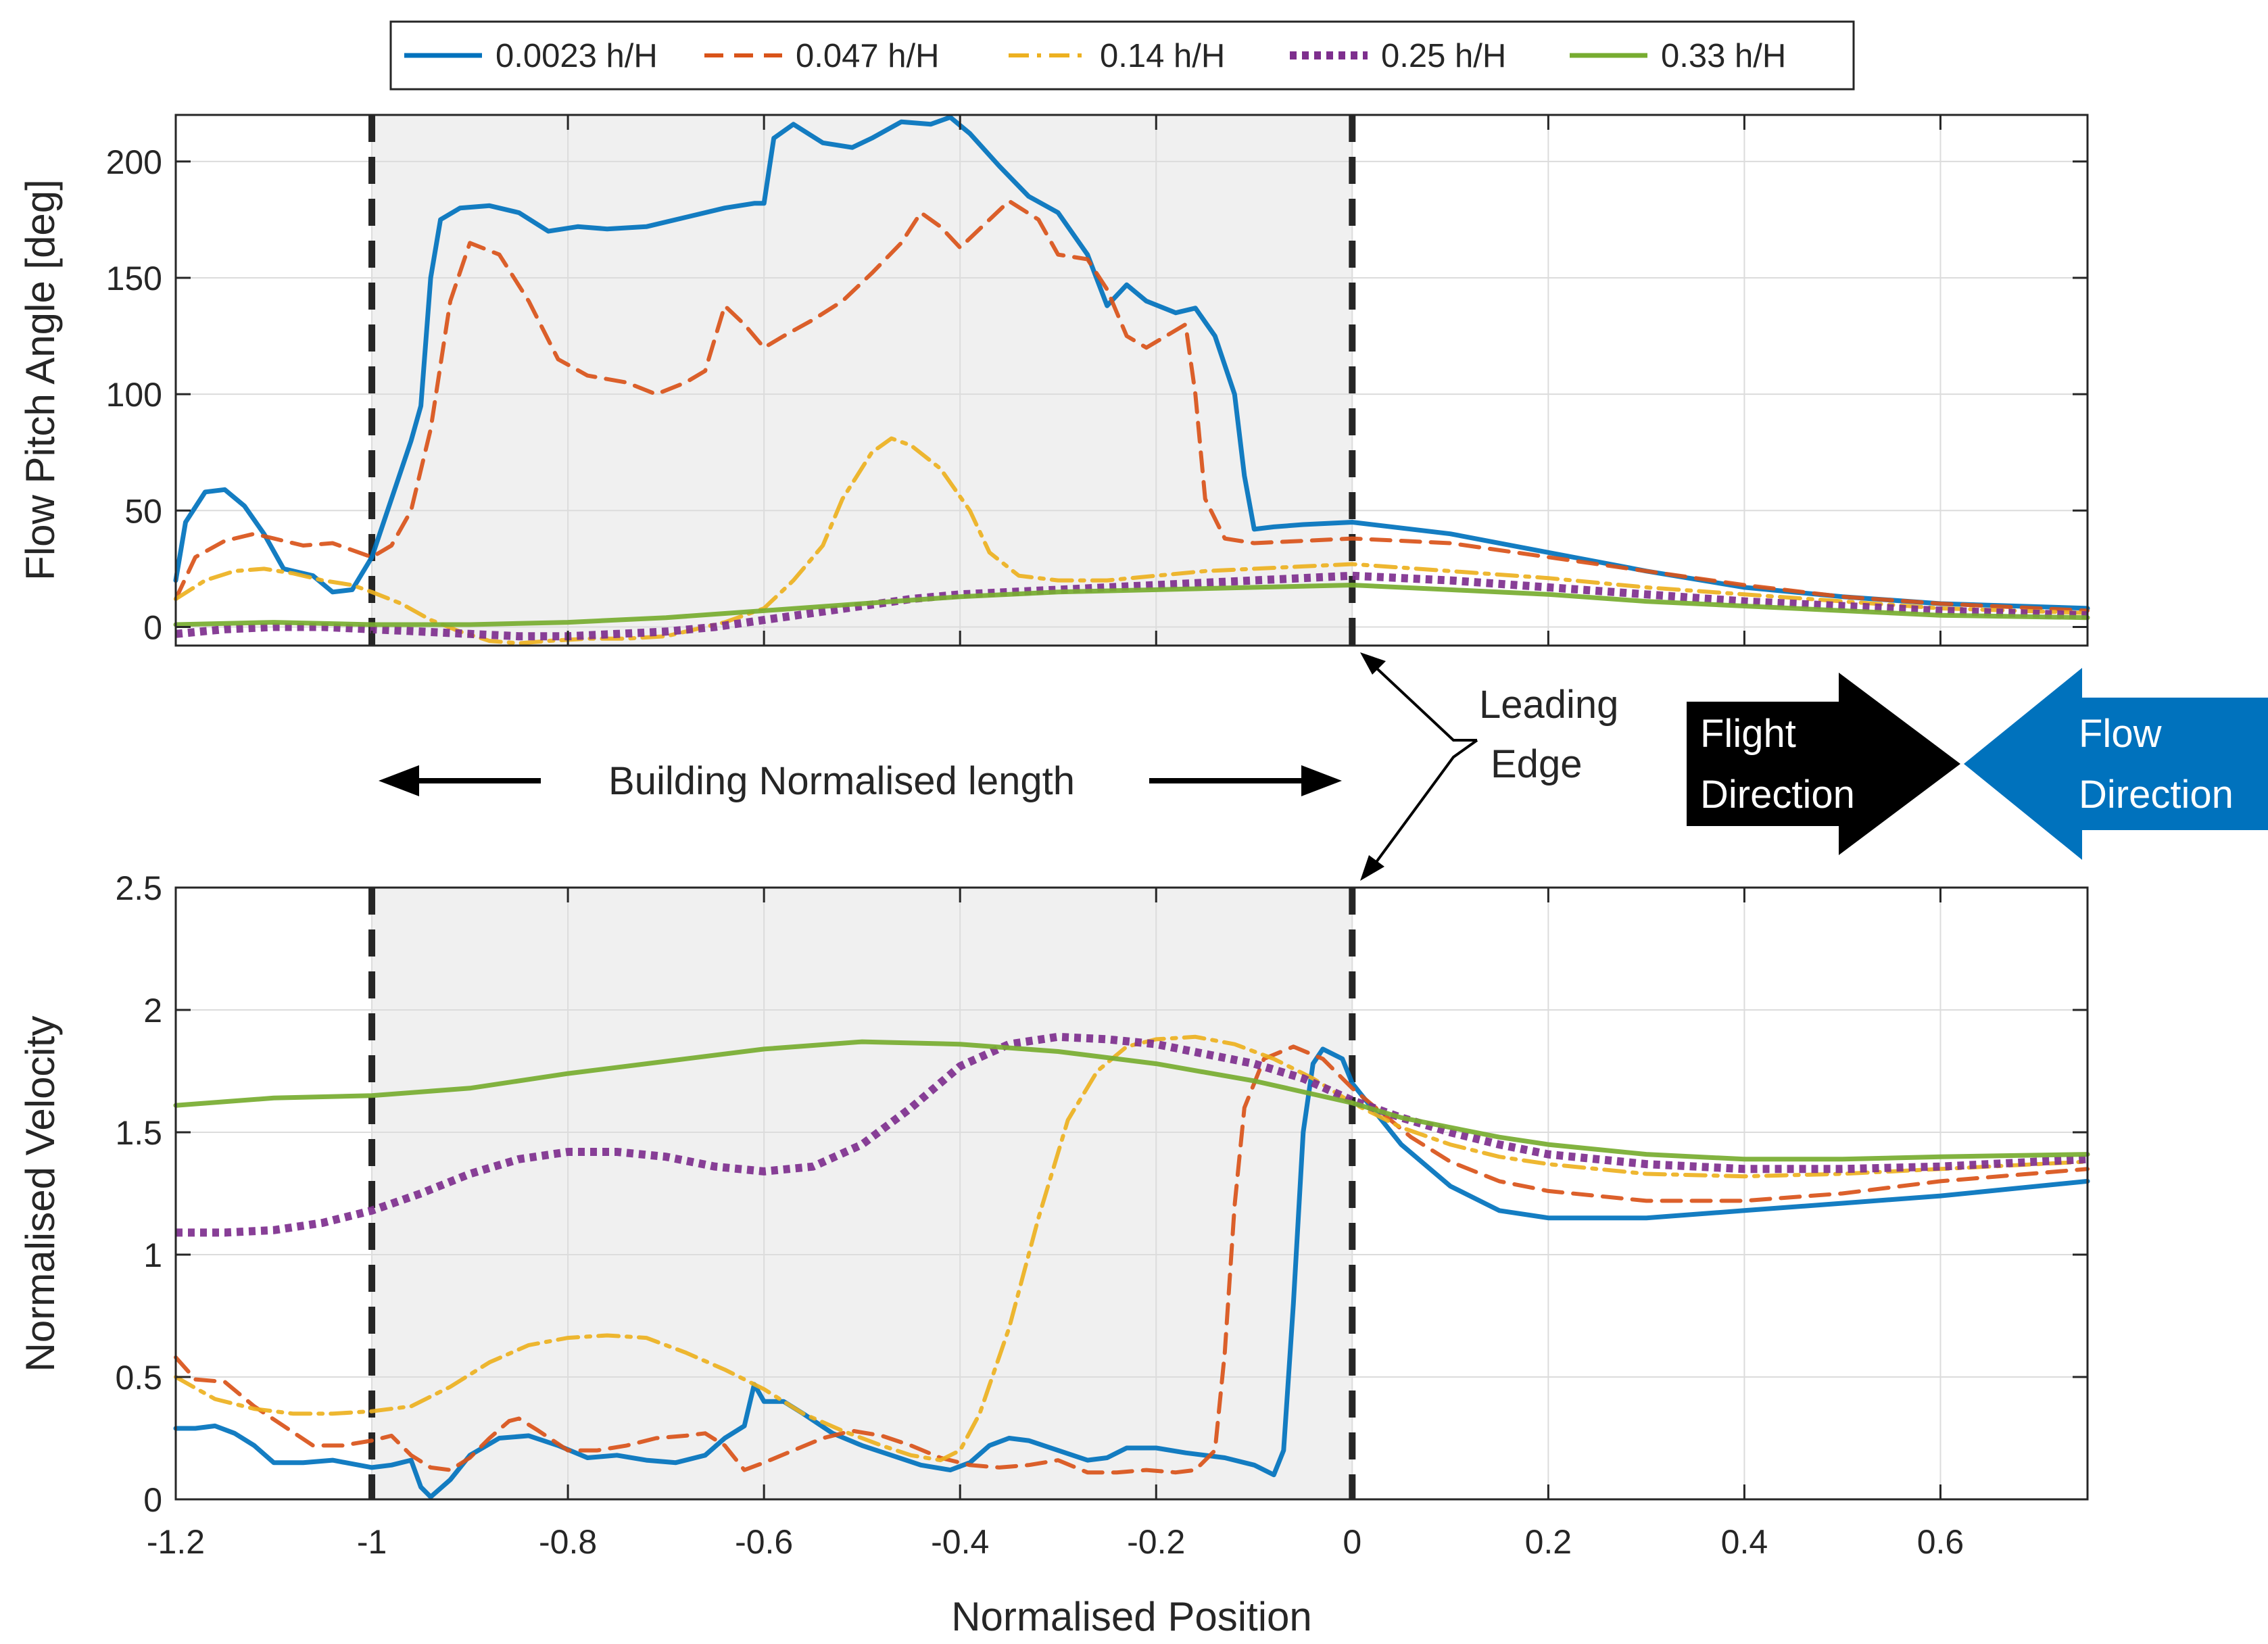 The height and width of the screenshot is (1644, 2268). What do you see at coordinates (1536, 764) in the screenshot?
I see `leading-edge-label-line2: Edge` at bounding box center [1536, 764].